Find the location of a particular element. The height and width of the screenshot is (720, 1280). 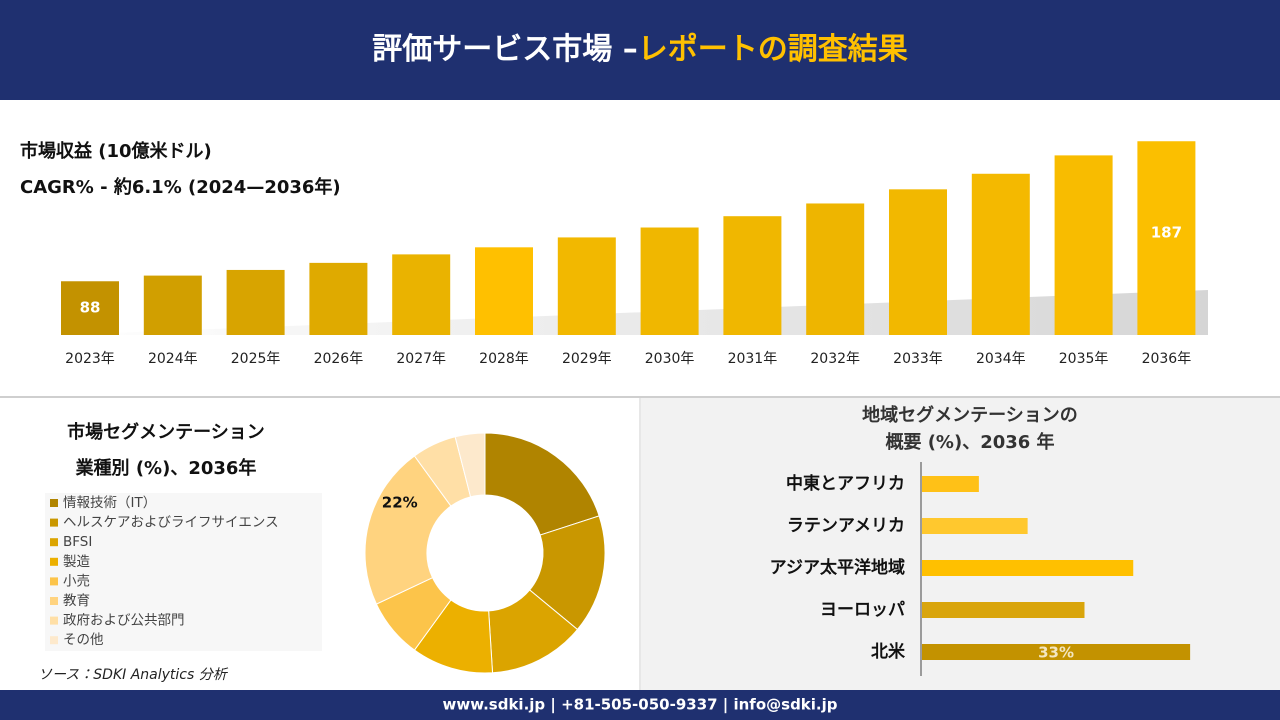

y-tick-label: 中東とアフリカ is located at coordinates (845, 483).